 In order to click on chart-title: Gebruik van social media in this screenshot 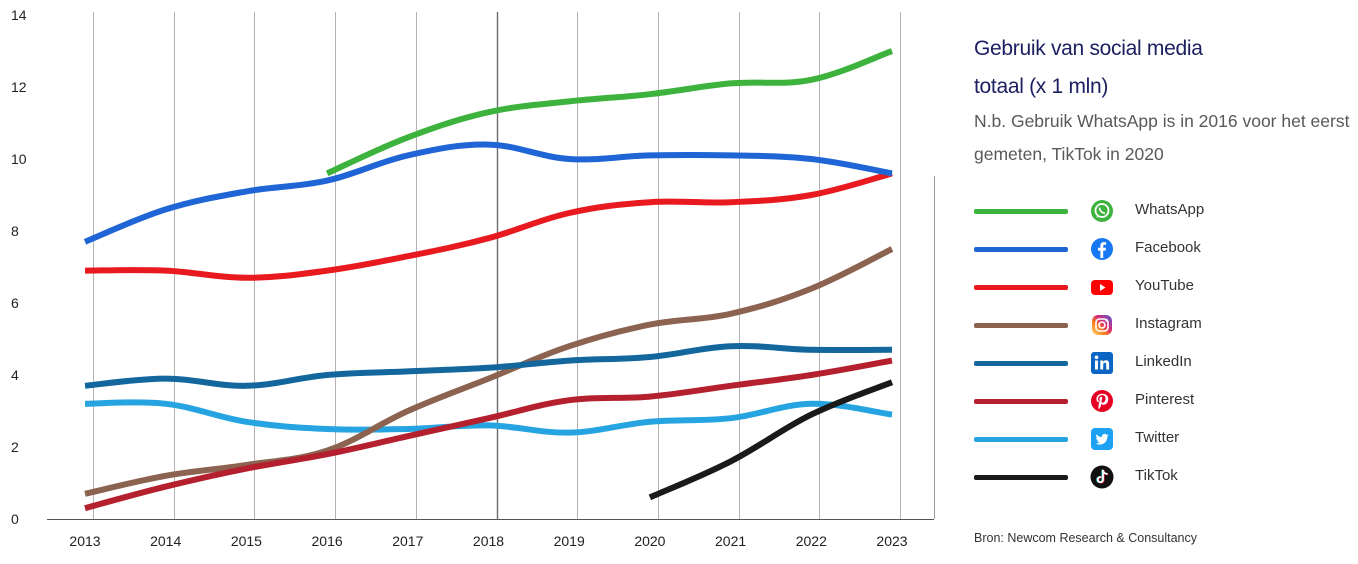, I will do `click(1088, 48)`.